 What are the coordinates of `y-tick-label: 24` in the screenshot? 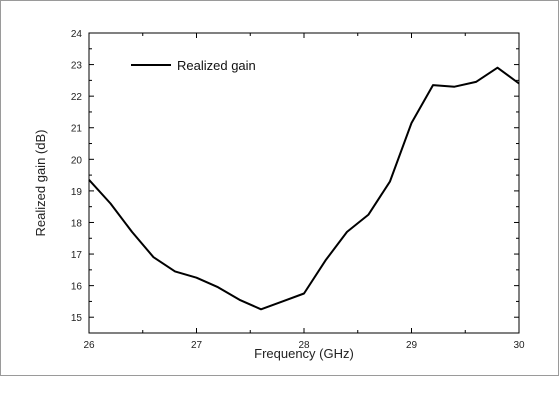 It's located at (77, 34).